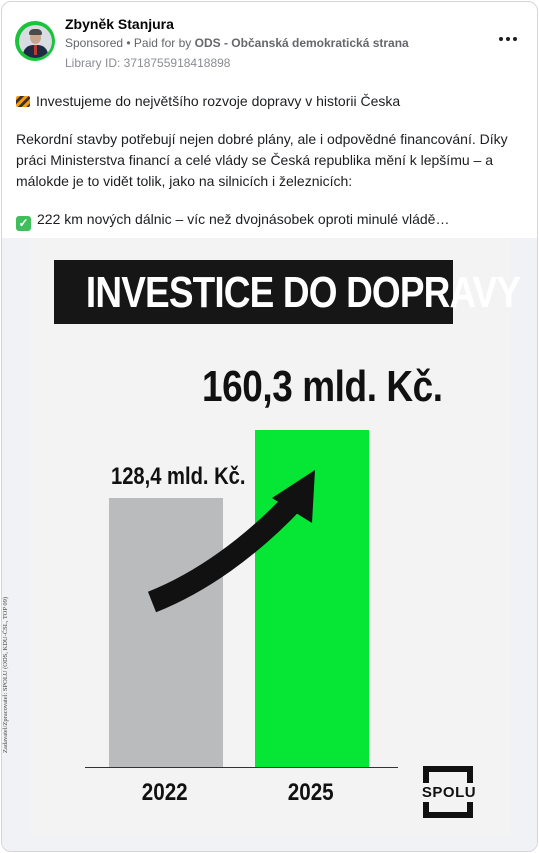 The width and height of the screenshot is (539, 853). I want to click on growth-arrow-icon, so click(231, 541).